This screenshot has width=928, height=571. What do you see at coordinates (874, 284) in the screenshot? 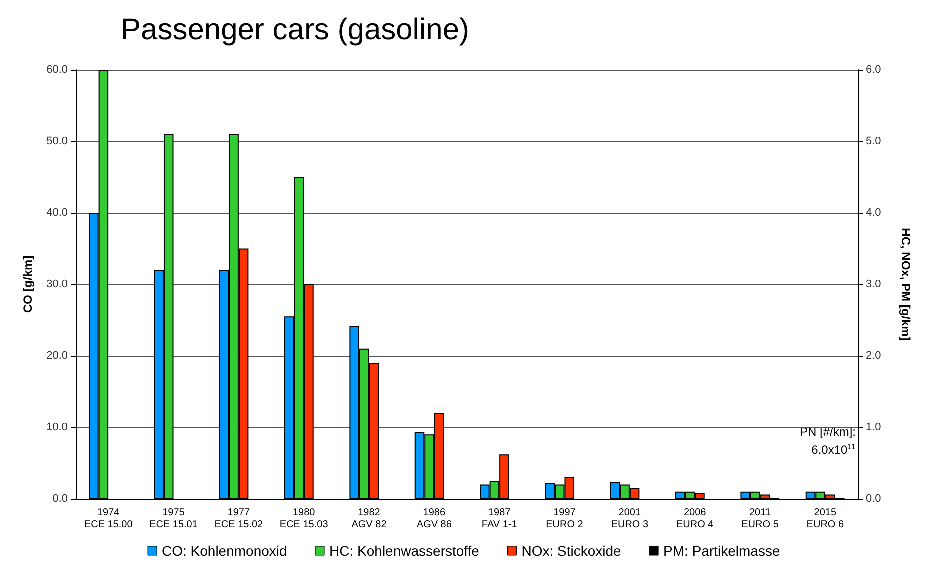
I see `y2-tick-label: 3.0` at bounding box center [874, 284].